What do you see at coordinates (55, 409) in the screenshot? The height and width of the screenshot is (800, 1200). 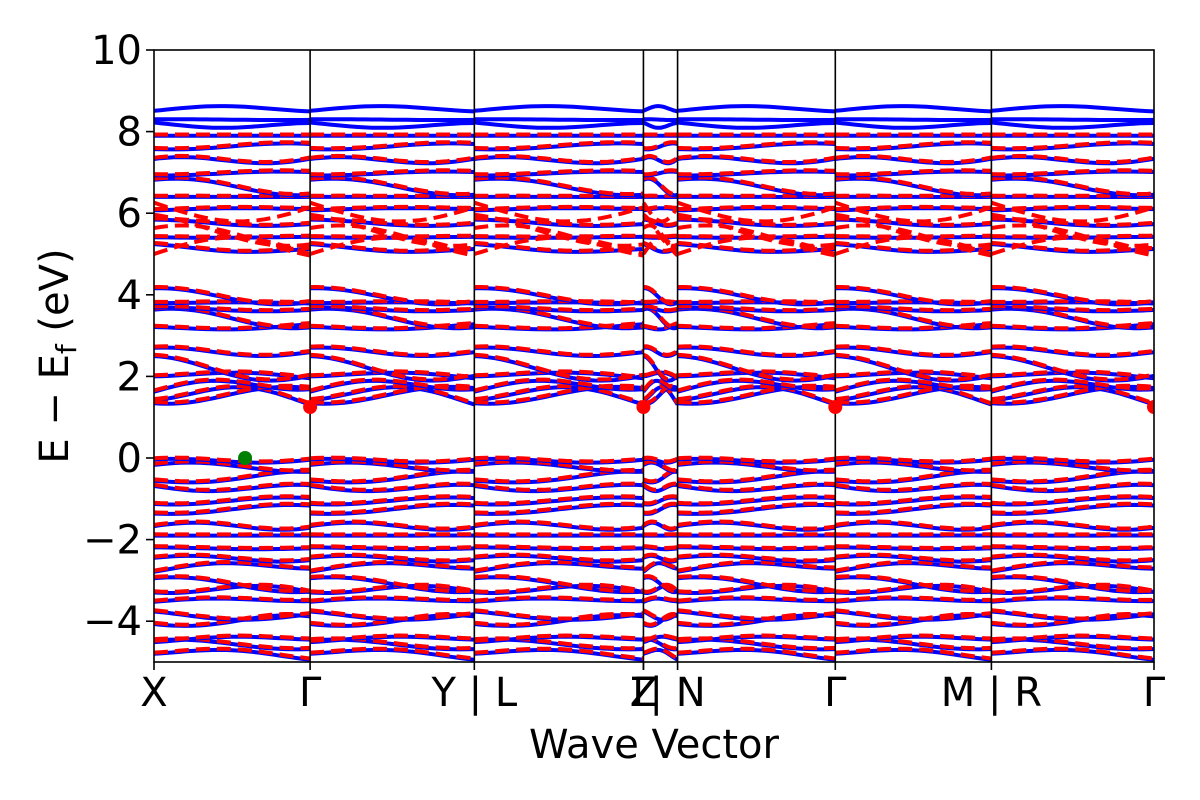 I see `y-axis-title-main: E − E` at bounding box center [55, 409].